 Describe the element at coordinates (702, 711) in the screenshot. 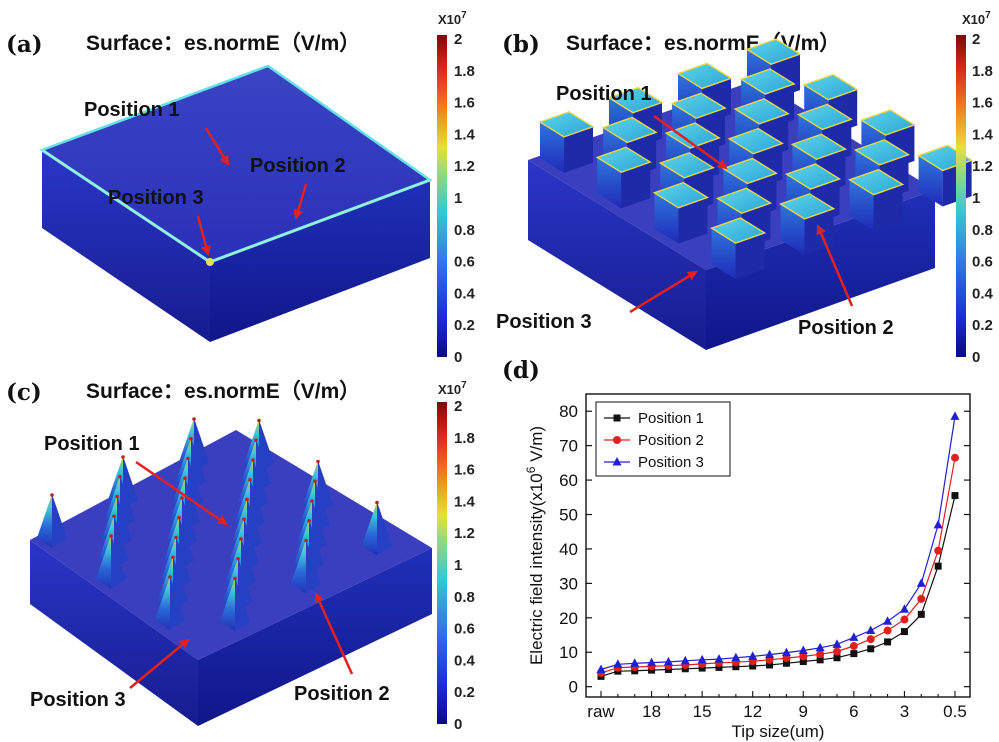

I see `x-tick-label: 15` at that location.